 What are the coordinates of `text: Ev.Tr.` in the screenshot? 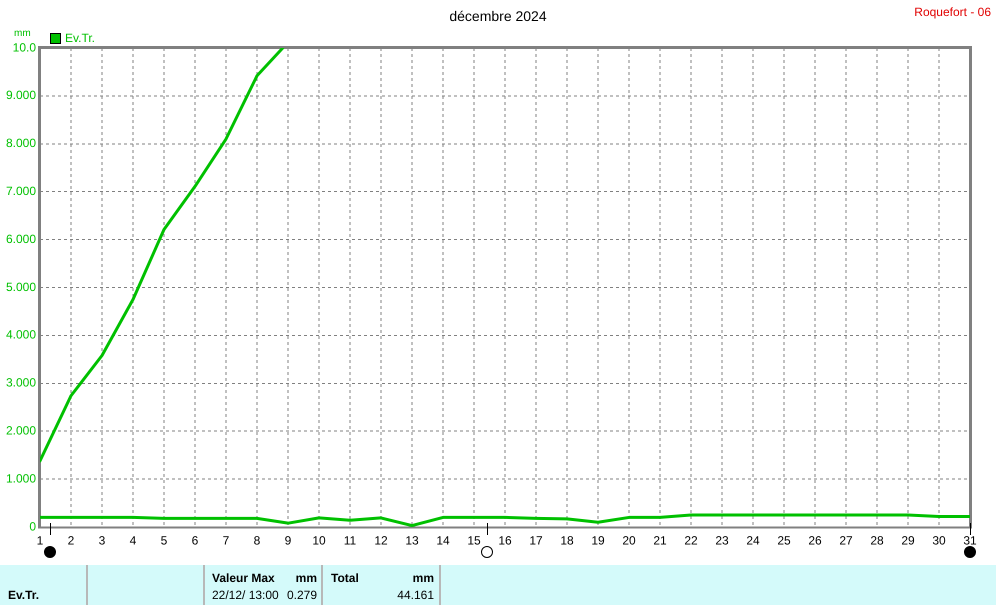 It's located at (24, 595).